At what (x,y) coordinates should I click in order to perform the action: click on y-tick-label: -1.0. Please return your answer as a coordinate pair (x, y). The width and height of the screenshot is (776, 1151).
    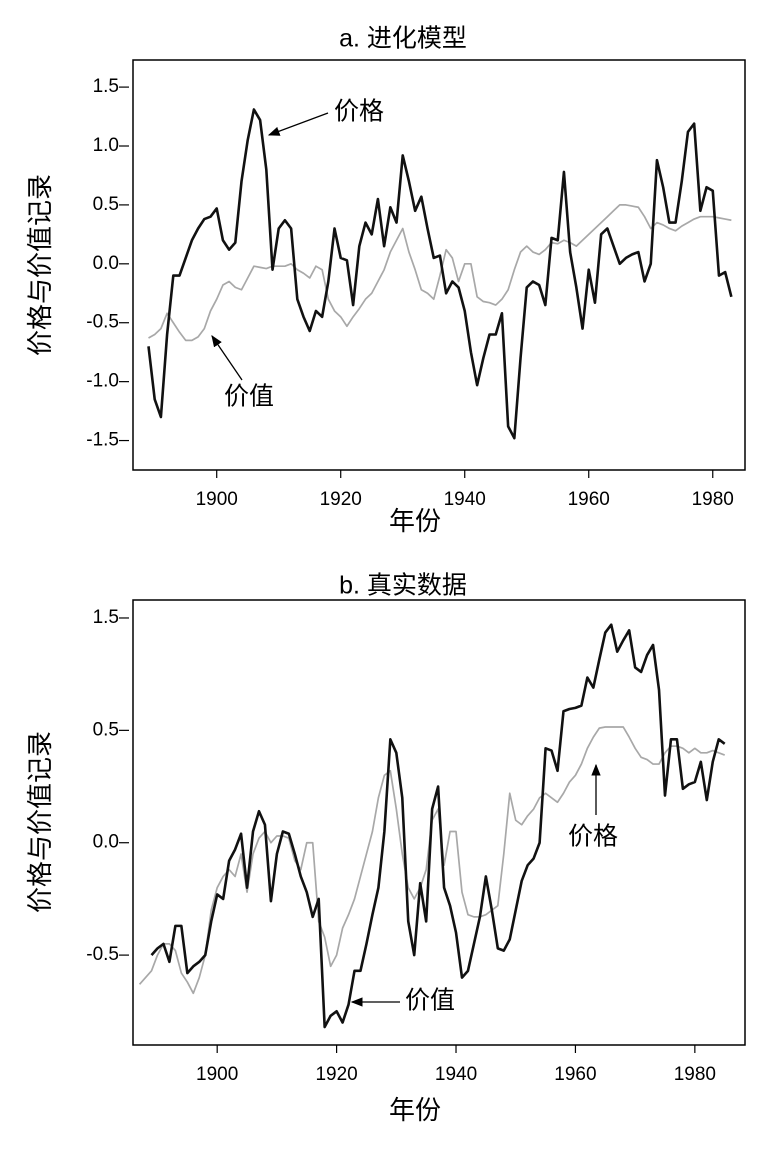
    Looking at the image, I should click on (102, 381).